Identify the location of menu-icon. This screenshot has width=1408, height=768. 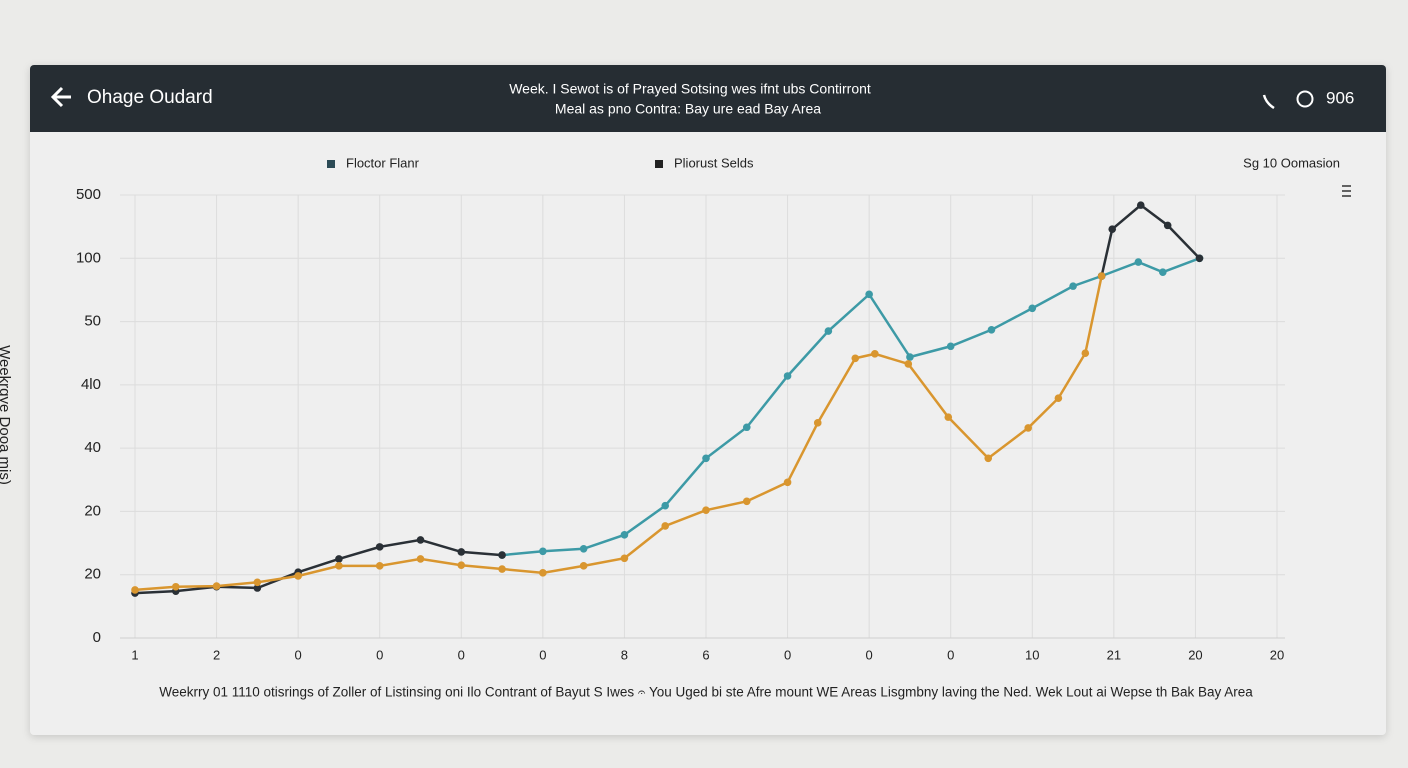
(1346, 191).